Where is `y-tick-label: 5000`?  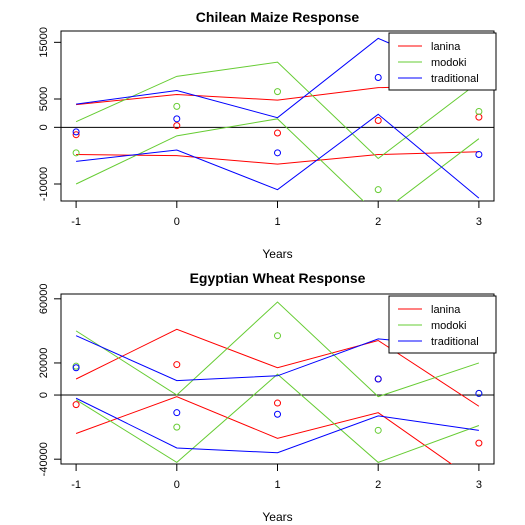 y-tick-label: 5000 is located at coordinates (44, 99).